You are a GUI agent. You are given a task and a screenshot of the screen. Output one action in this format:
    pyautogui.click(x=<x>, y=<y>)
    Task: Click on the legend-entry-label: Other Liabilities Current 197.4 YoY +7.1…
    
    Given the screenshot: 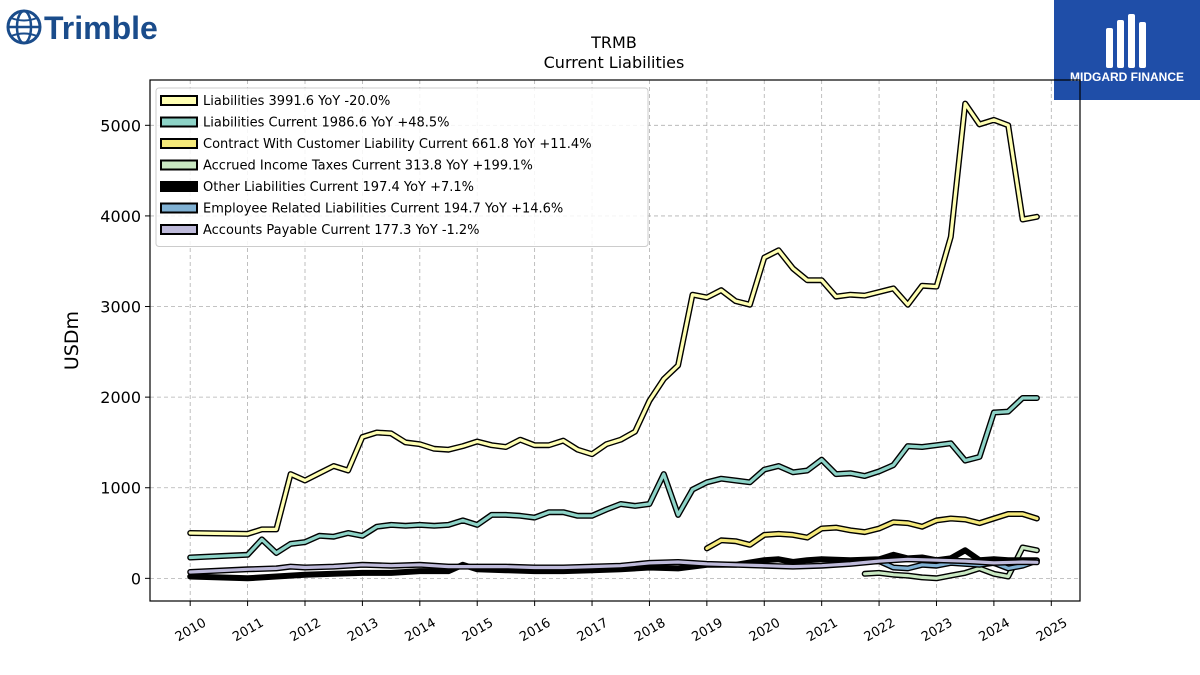 What is the action you would take?
    pyautogui.click(x=338, y=187)
    